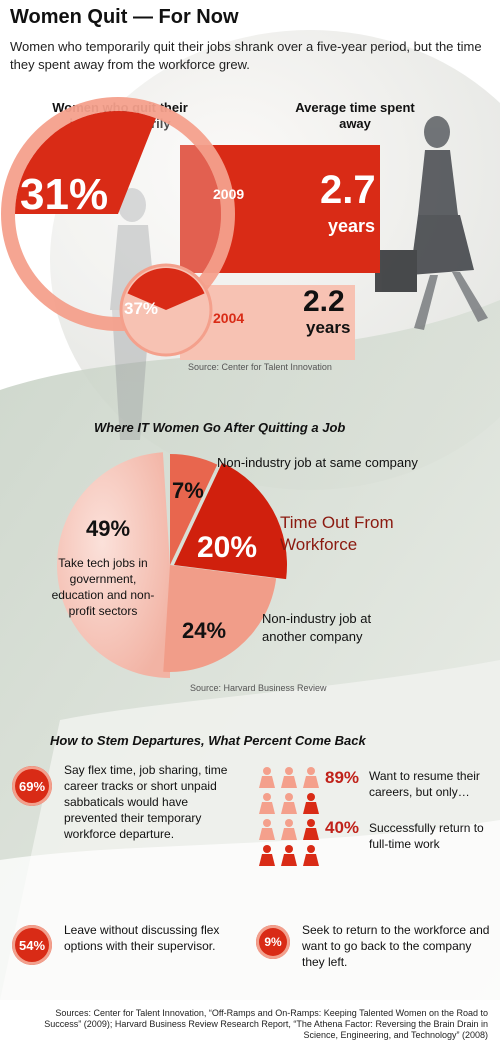 Image resolution: width=500 pixels, height=1055 pixels. Describe the element at coordinates (166, 289) in the screenshot. I see `pie-37-wedge` at that location.